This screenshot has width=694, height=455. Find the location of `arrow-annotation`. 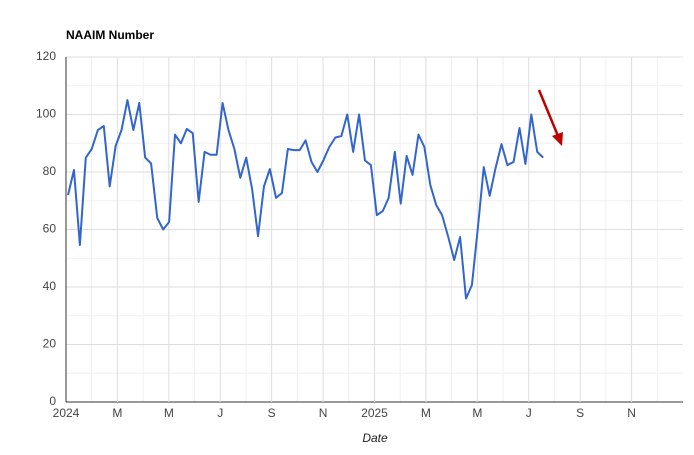

arrow-annotation is located at coordinates (550, 117).